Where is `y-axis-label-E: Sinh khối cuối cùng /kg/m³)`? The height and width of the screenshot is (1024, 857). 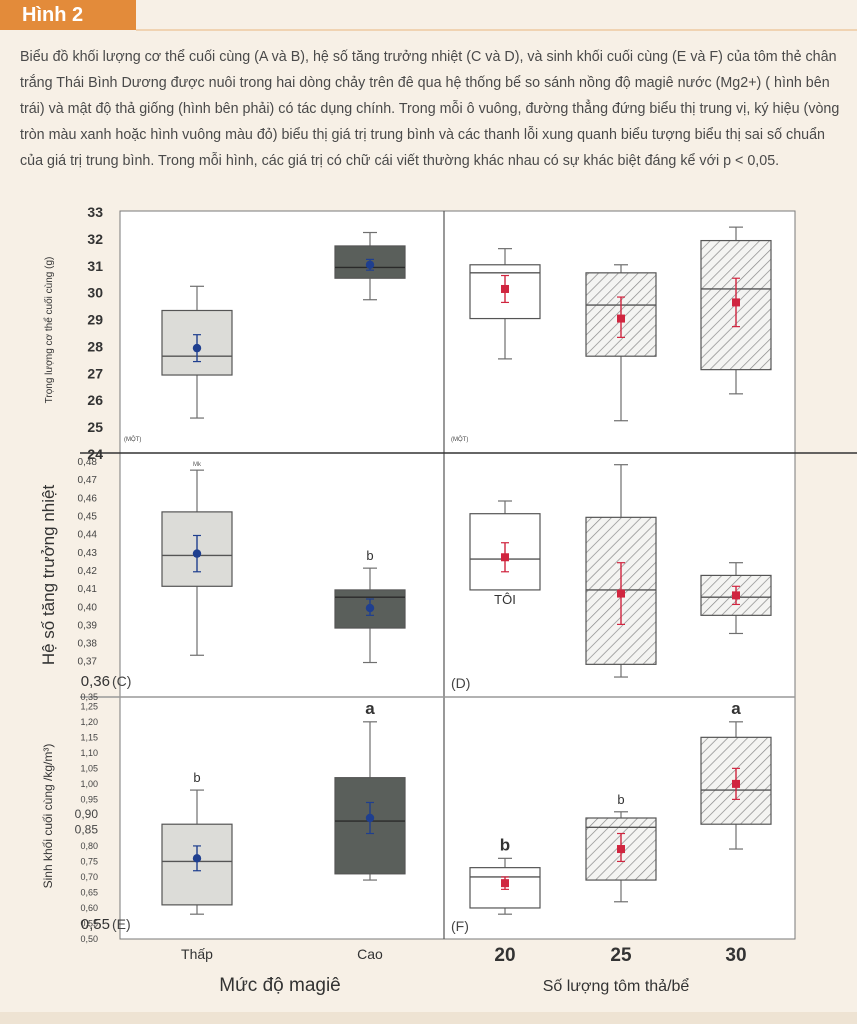 y-axis-label-E: Sinh khối cuối cùng /kg/m³) is located at coordinates (48, 816).